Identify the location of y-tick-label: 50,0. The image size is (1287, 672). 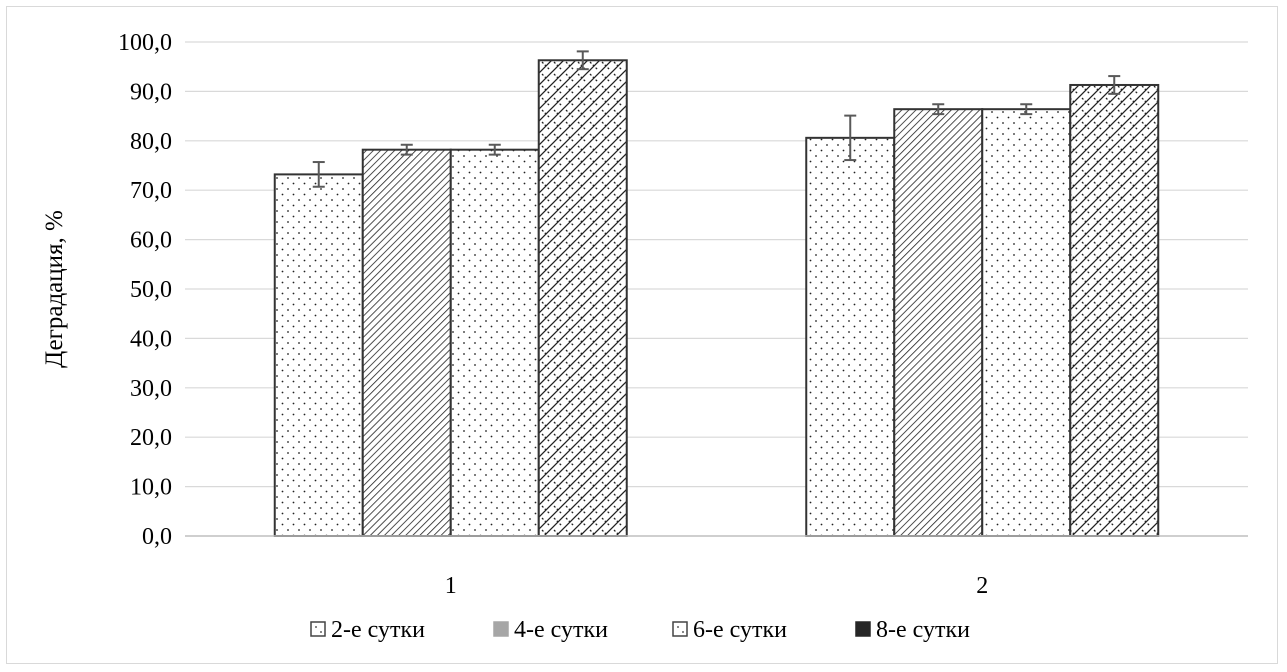
(151, 290).